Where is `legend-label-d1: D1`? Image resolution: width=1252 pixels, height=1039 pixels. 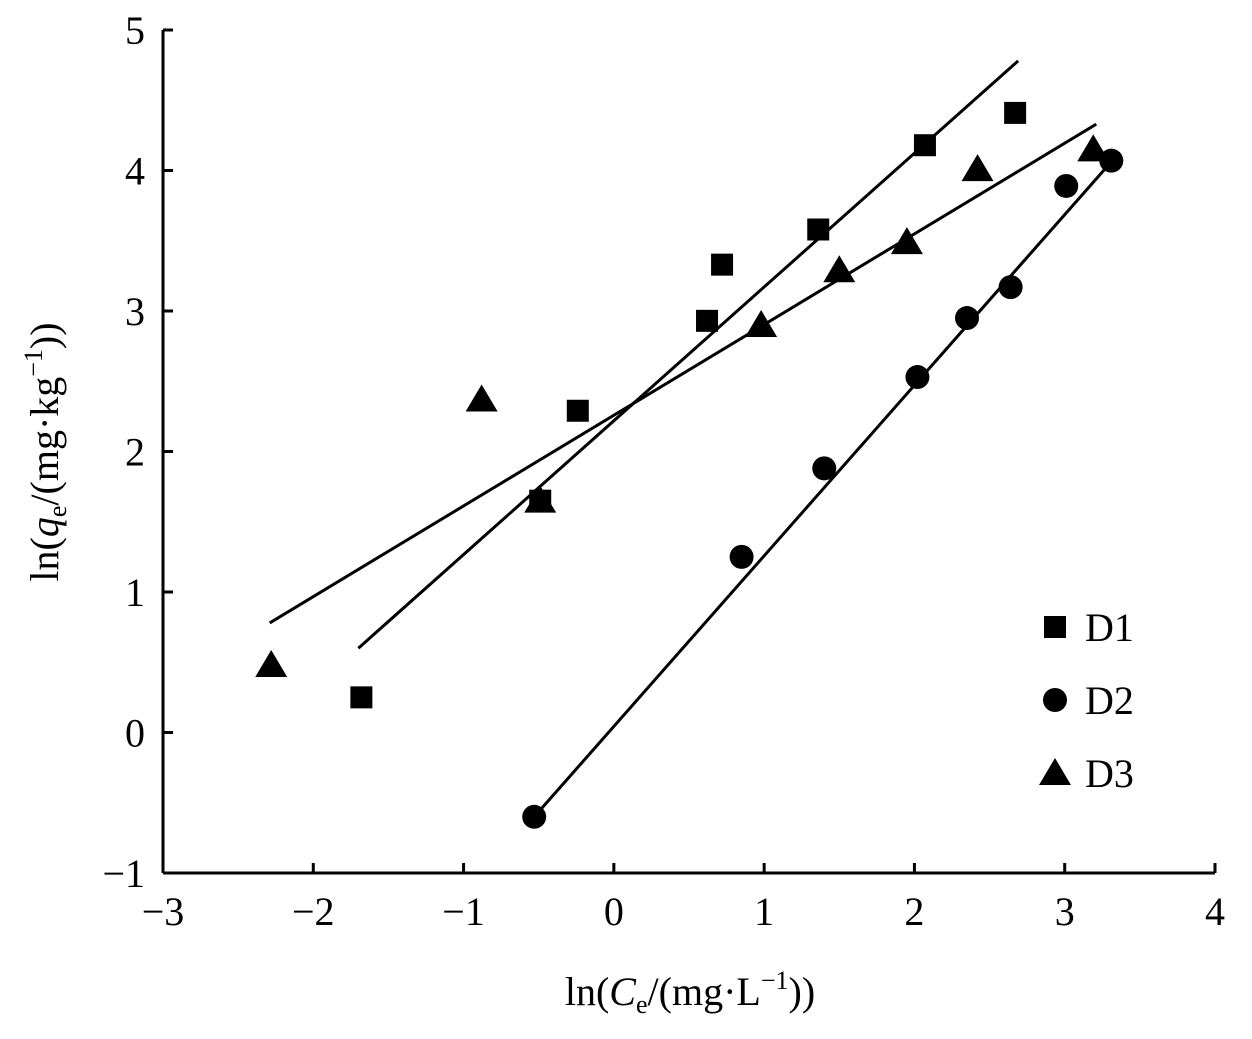
legend-label-d1: D1 is located at coordinates (1109, 627).